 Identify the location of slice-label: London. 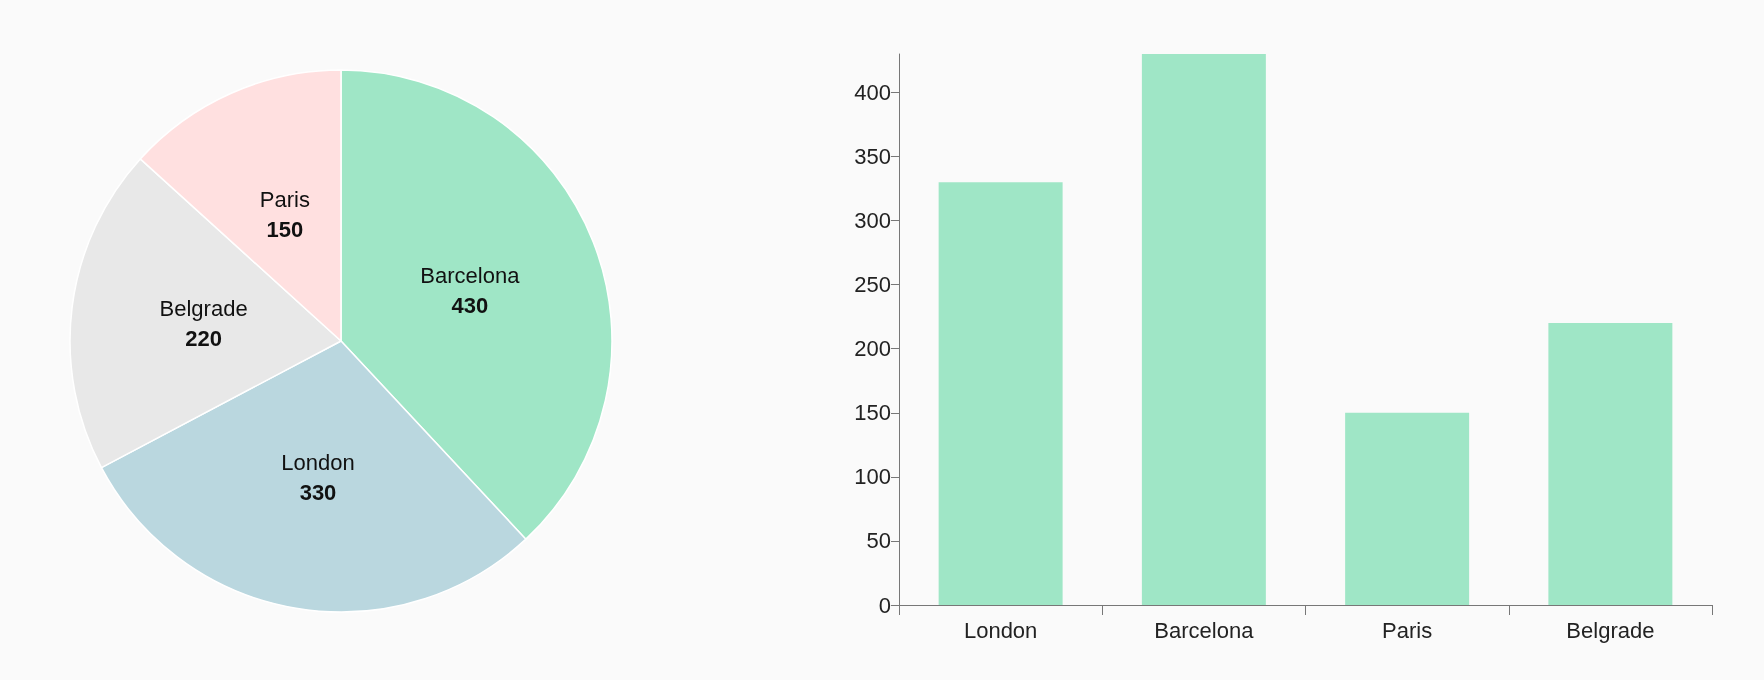
(318, 463).